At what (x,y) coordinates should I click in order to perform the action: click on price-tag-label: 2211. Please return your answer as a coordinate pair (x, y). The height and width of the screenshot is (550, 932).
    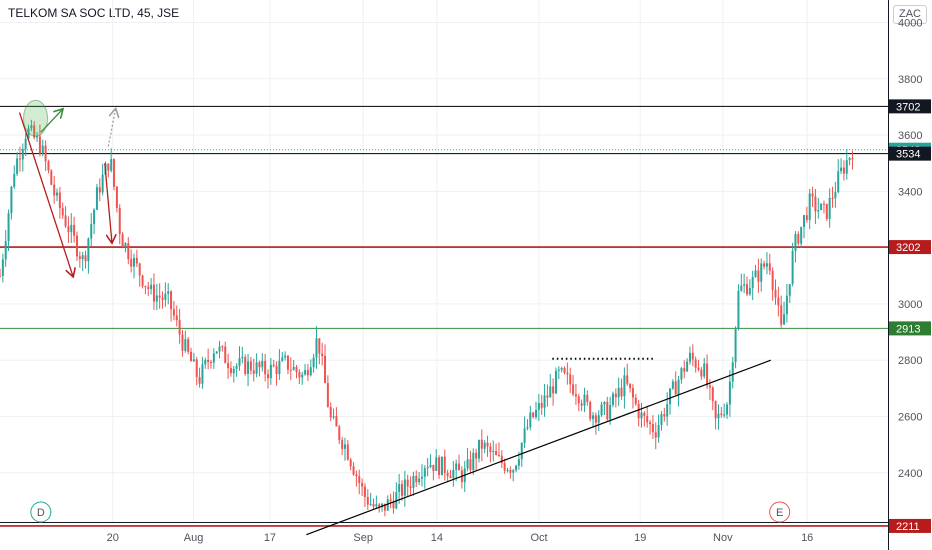
    Looking at the image, I should click on (908, 527).